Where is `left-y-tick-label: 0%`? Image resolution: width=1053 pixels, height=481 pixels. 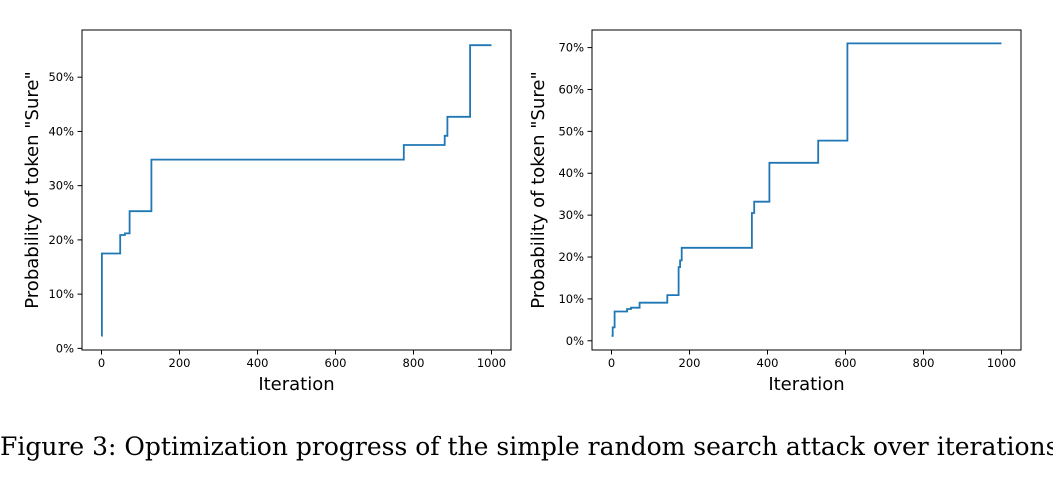 left-y-tick-label: 0% is located at coordinates (65, 348).